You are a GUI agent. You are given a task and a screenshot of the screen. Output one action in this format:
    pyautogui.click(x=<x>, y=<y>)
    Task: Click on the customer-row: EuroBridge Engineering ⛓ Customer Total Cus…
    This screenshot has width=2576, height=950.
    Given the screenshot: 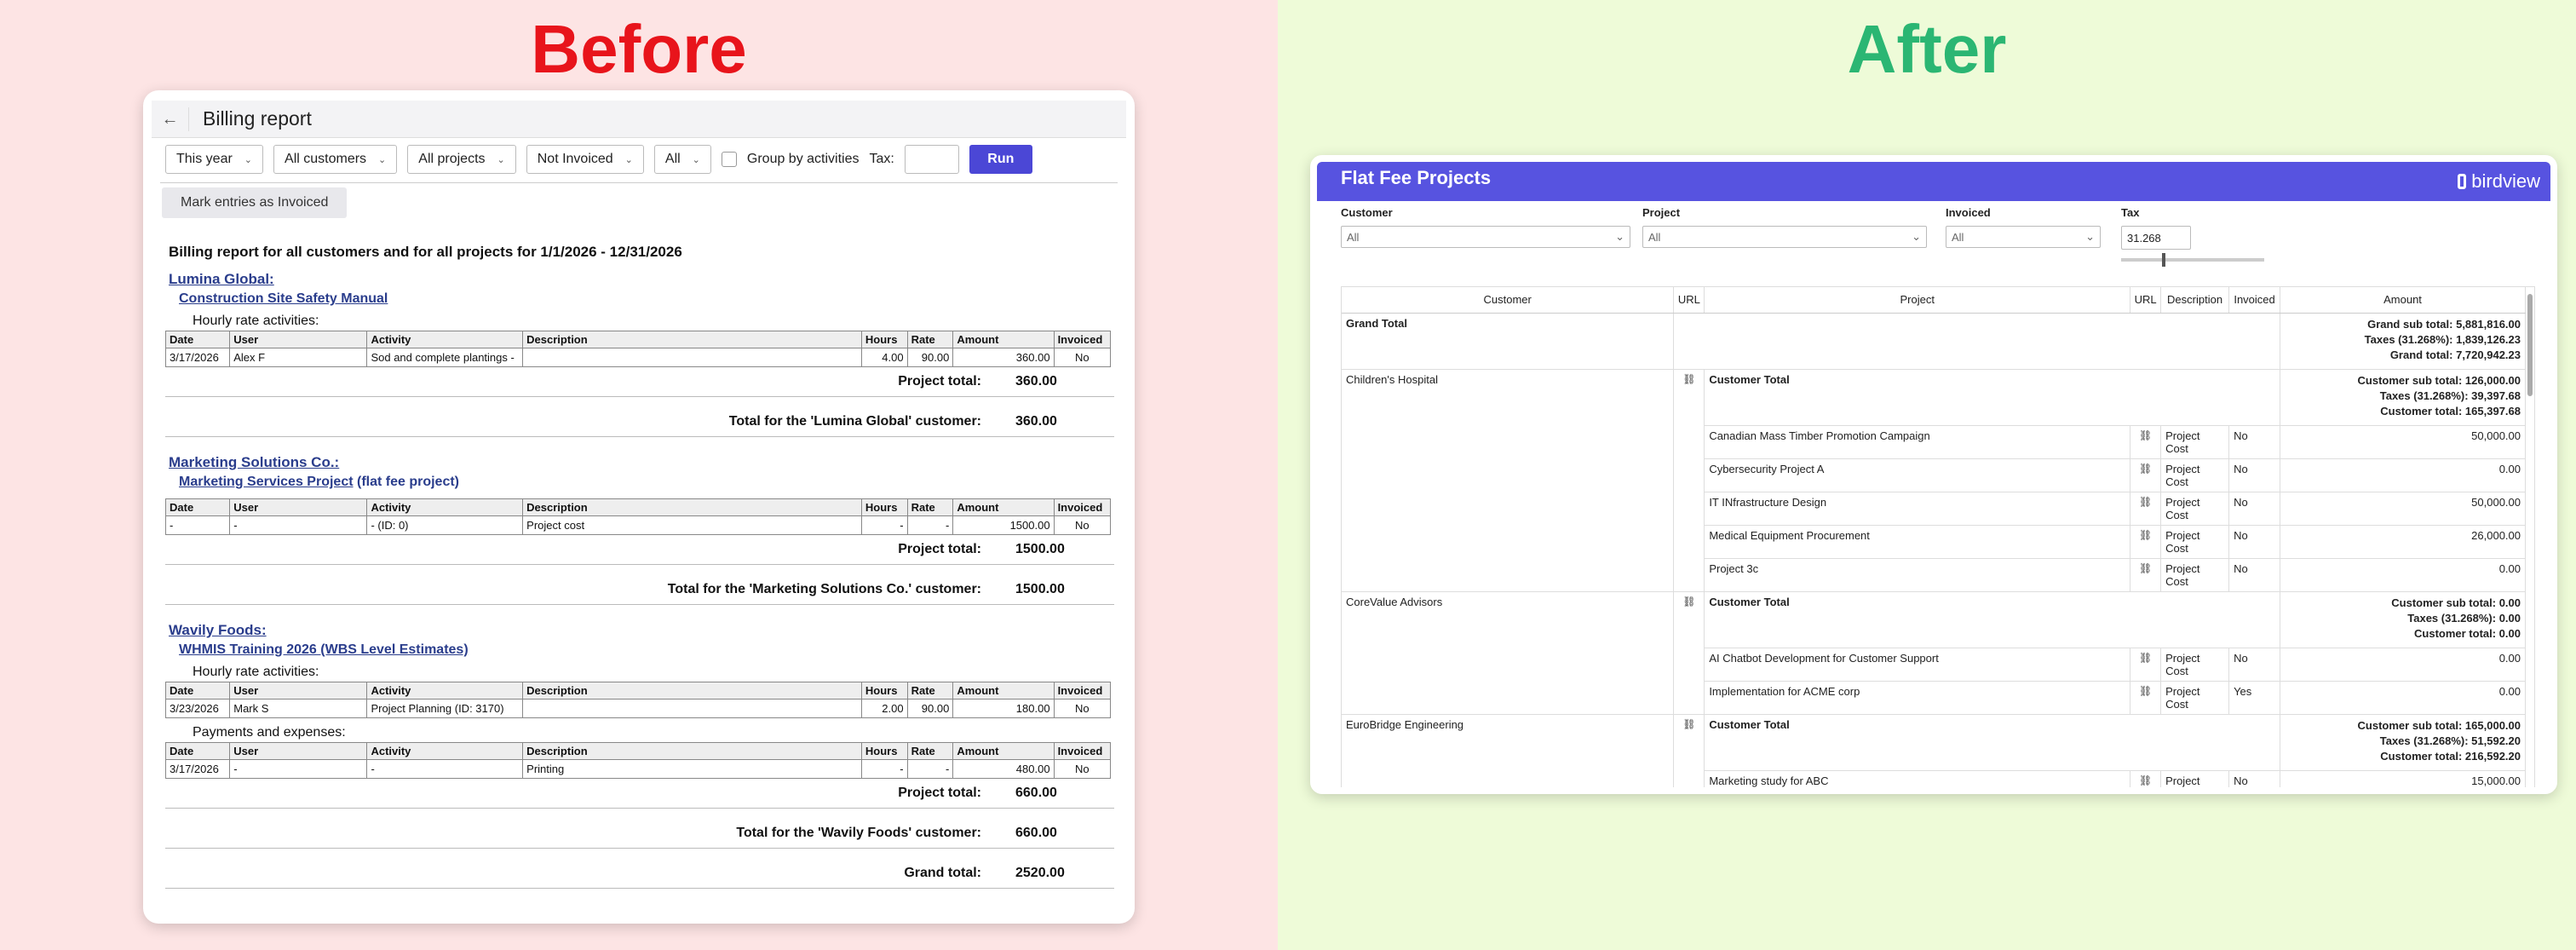 What is the action you would take?
    pyautogui.click(x=1934, y=750)
    